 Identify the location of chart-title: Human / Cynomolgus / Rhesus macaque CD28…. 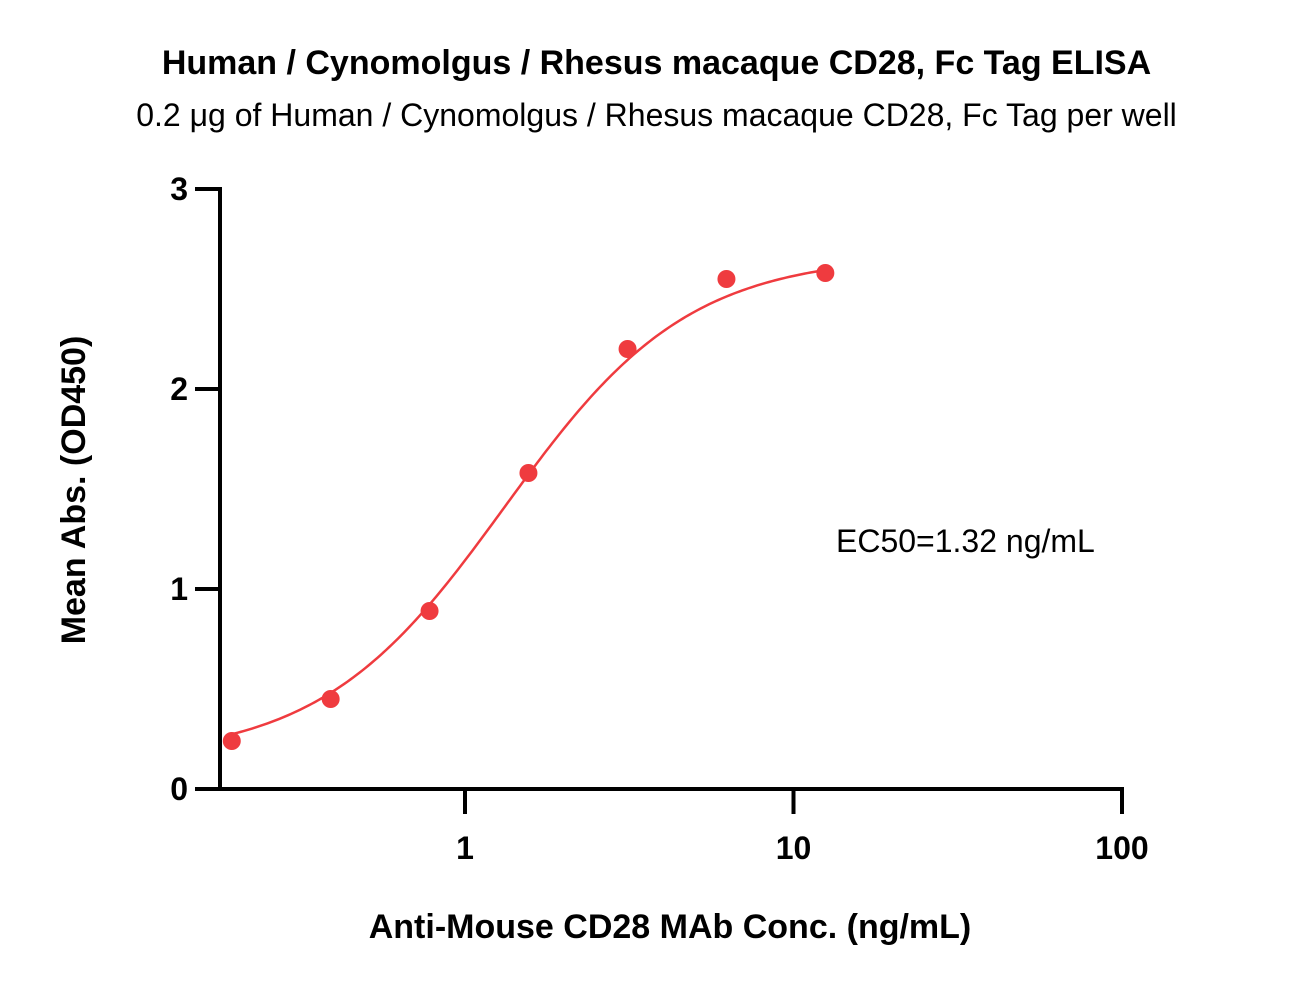
(656, 63).